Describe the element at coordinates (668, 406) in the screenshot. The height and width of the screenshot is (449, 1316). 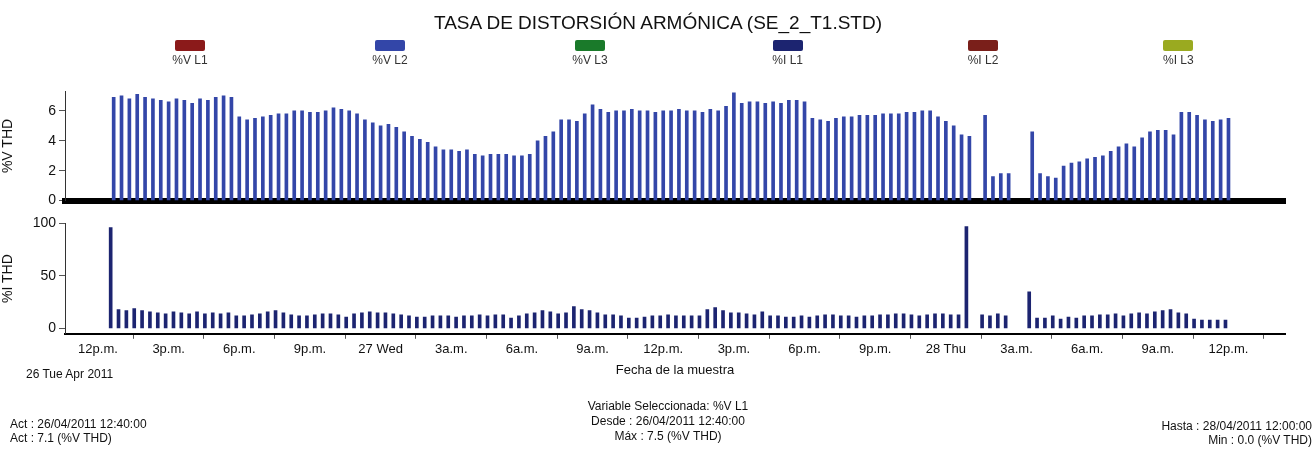
I see `text: Variable Seleccionada: %V L1` at that location.